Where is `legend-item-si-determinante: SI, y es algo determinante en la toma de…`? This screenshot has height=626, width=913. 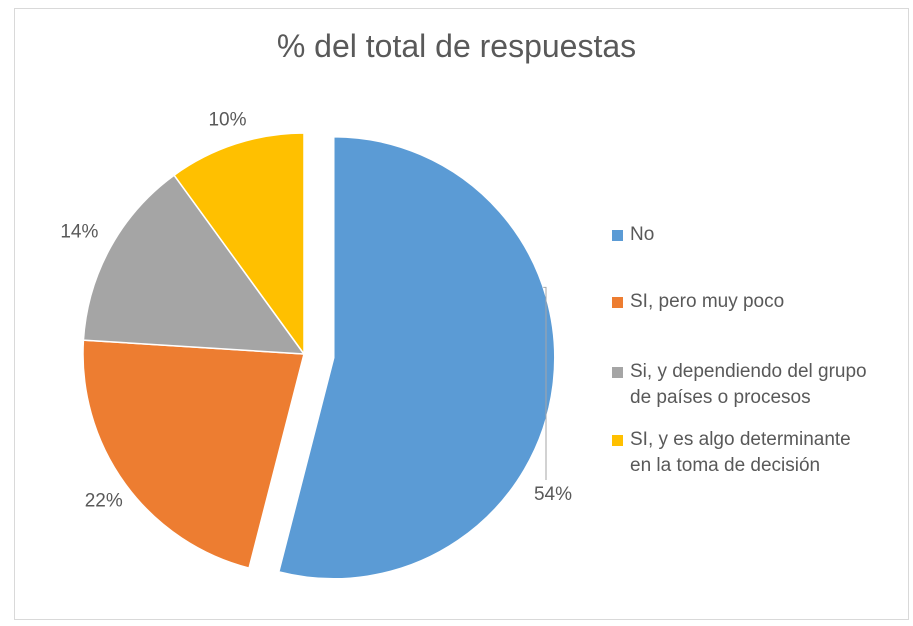 legend-item-si-determinante: SI, y es algo determinante en la toma de… is located at coordinates (731, 453).